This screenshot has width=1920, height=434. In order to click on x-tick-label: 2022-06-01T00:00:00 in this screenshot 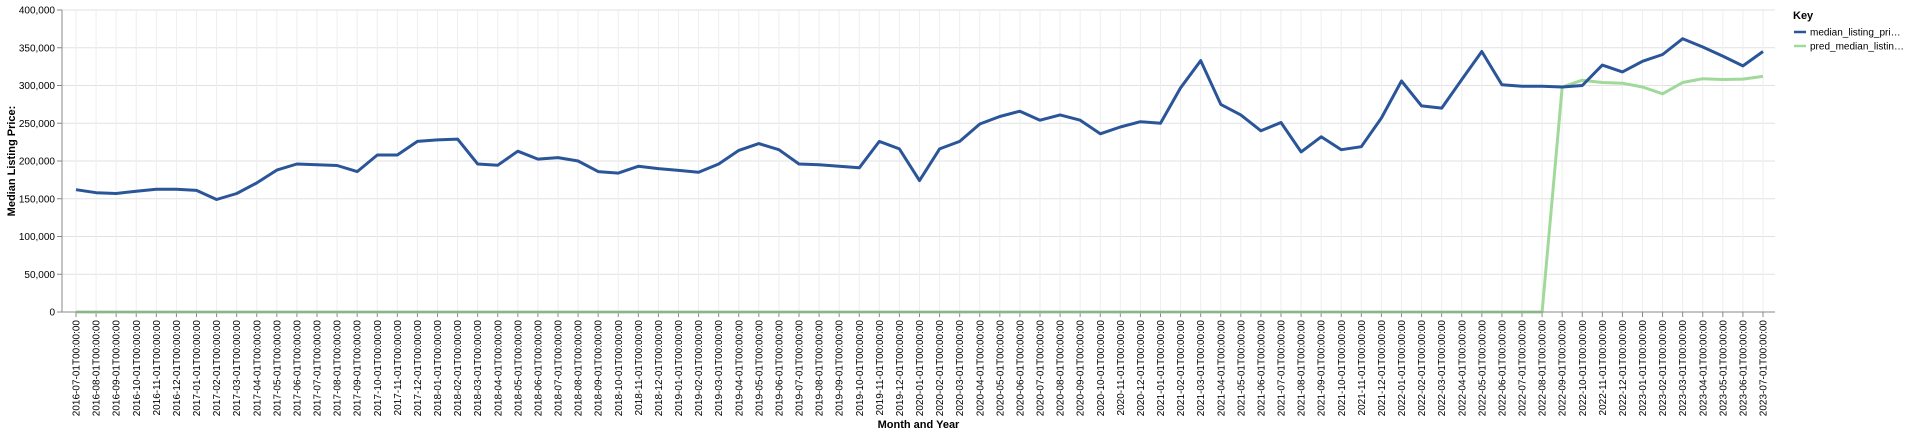, I will do `click(1502, 368)`.